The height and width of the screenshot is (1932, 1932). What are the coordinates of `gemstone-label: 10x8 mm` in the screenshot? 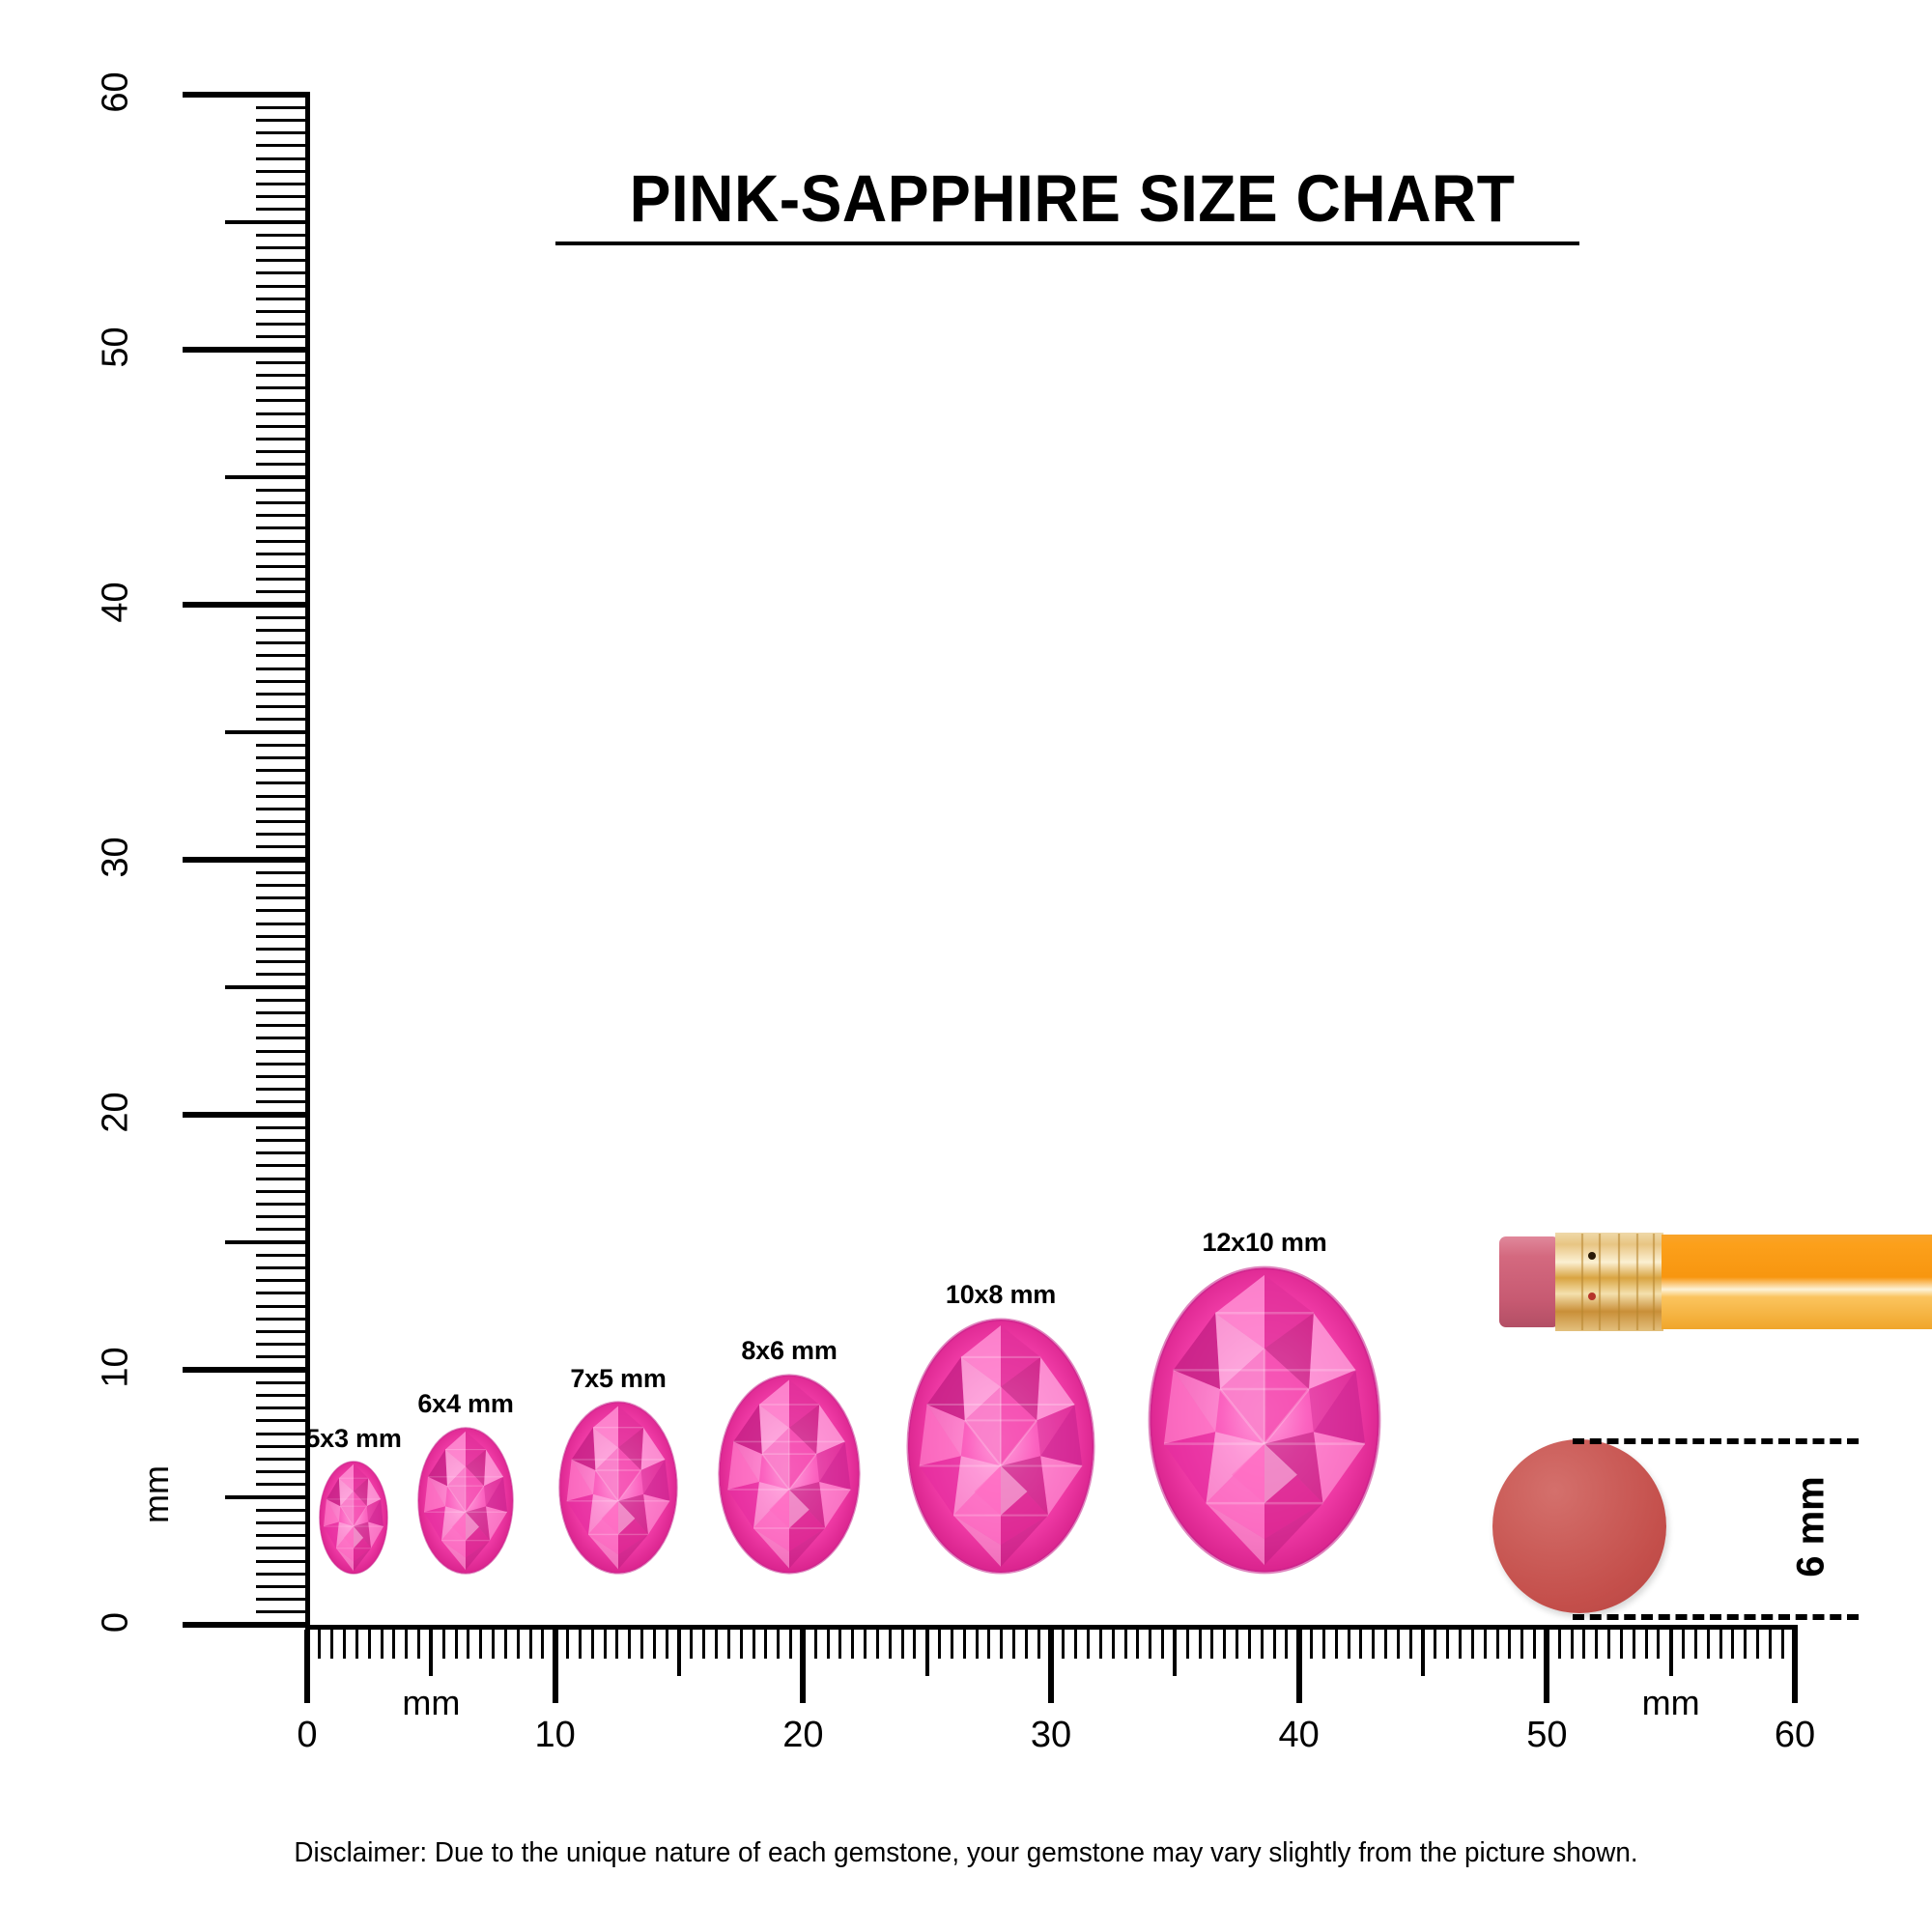 It's located at (1001, 1294).